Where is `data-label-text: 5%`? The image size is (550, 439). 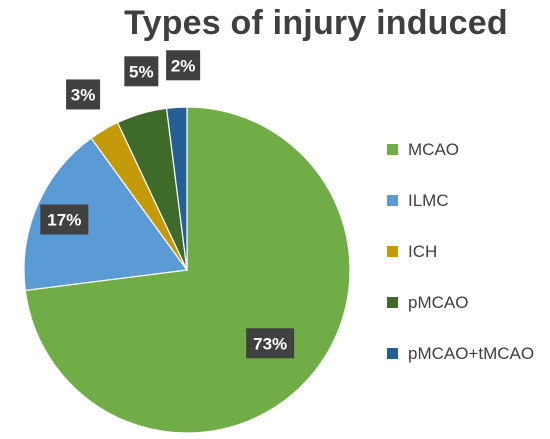
data-label-text: 5% is located at coordinates (141, 71).